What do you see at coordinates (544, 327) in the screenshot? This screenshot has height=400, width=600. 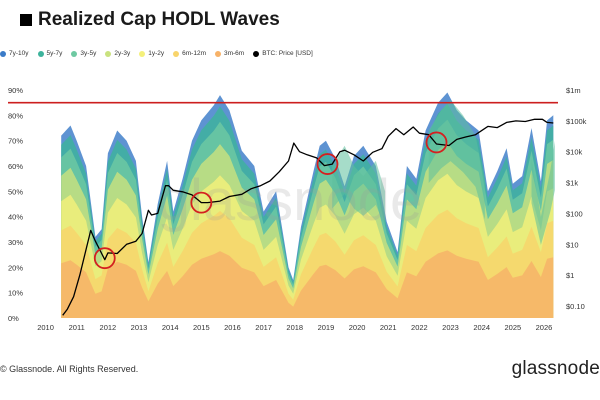 I see `x-tick-label: 2026` at bounding box center [544, 327].